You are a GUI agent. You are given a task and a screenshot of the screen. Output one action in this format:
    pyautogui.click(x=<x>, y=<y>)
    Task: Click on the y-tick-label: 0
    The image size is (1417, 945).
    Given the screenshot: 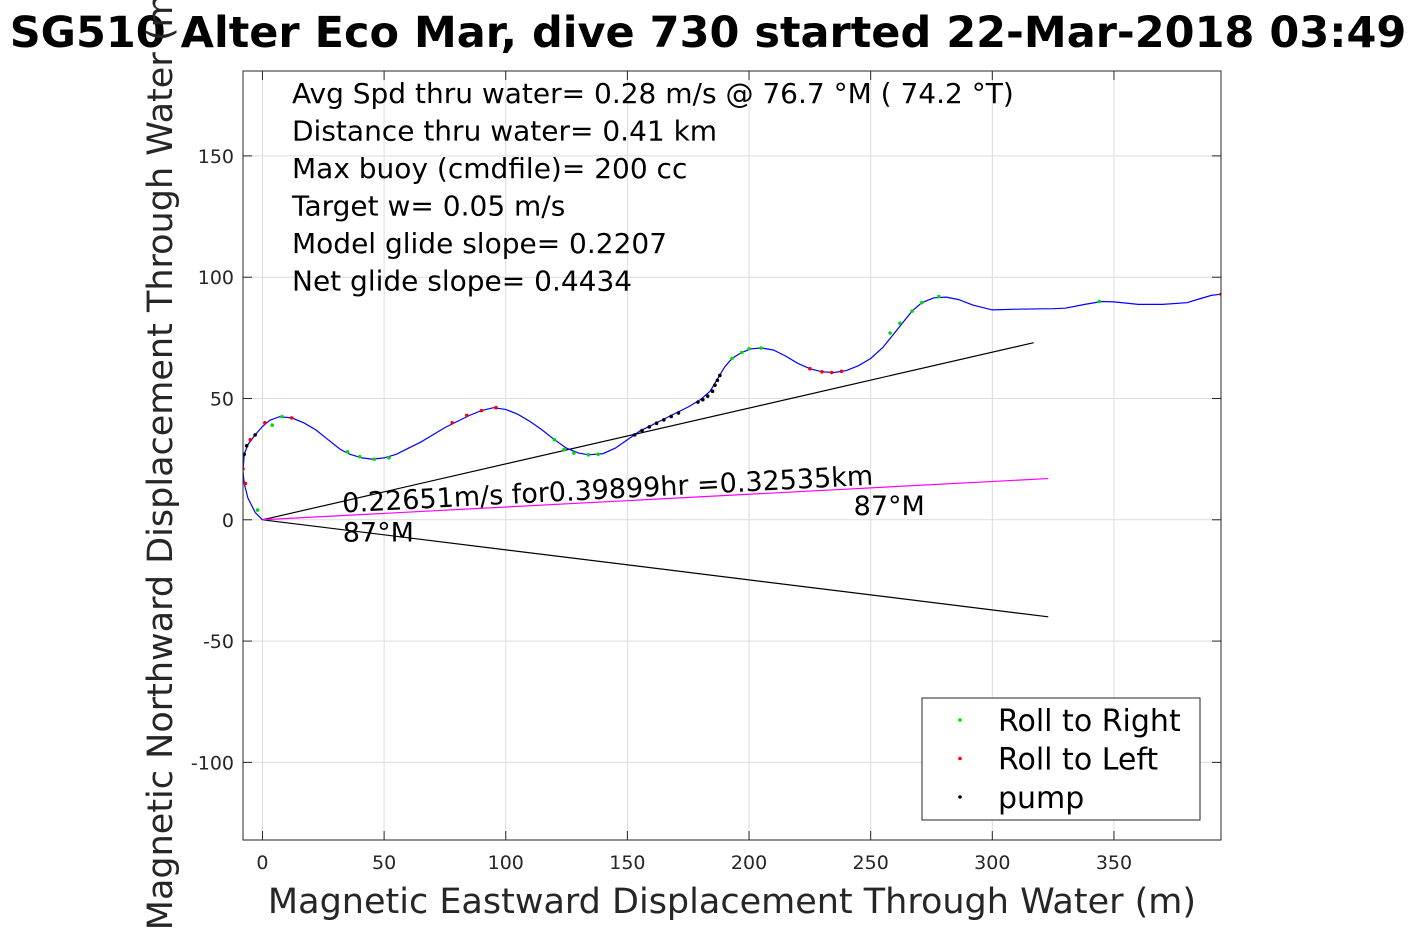 What is the action you would take?
    pyautogui.click(x=228, y=521)
    